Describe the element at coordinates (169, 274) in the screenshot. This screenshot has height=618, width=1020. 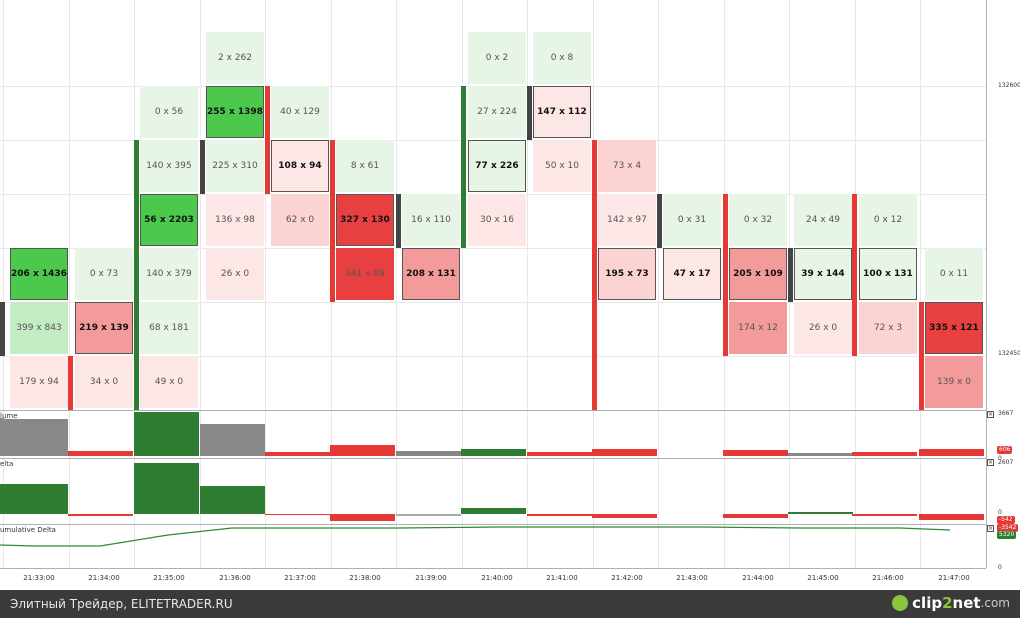
I see `footprint-cell: 140 x 379` at that location.